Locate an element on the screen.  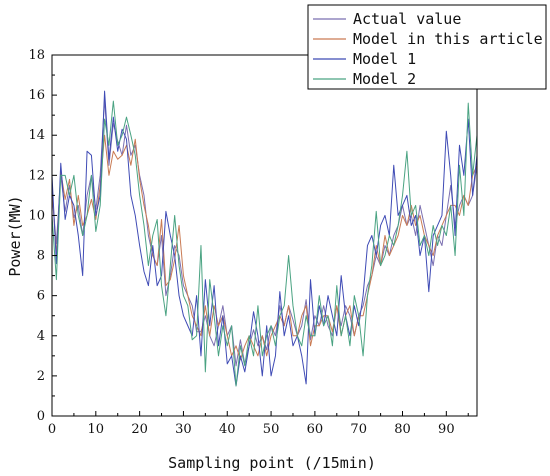
x-axis: 0 10 20 30 40 50 60 70 80 90 is located at coordinates (258, 424).